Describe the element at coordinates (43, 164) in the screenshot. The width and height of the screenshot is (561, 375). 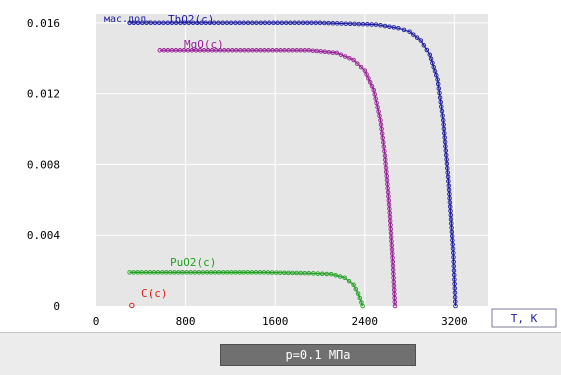
I see `y-tick-label: 0.008` at that location.